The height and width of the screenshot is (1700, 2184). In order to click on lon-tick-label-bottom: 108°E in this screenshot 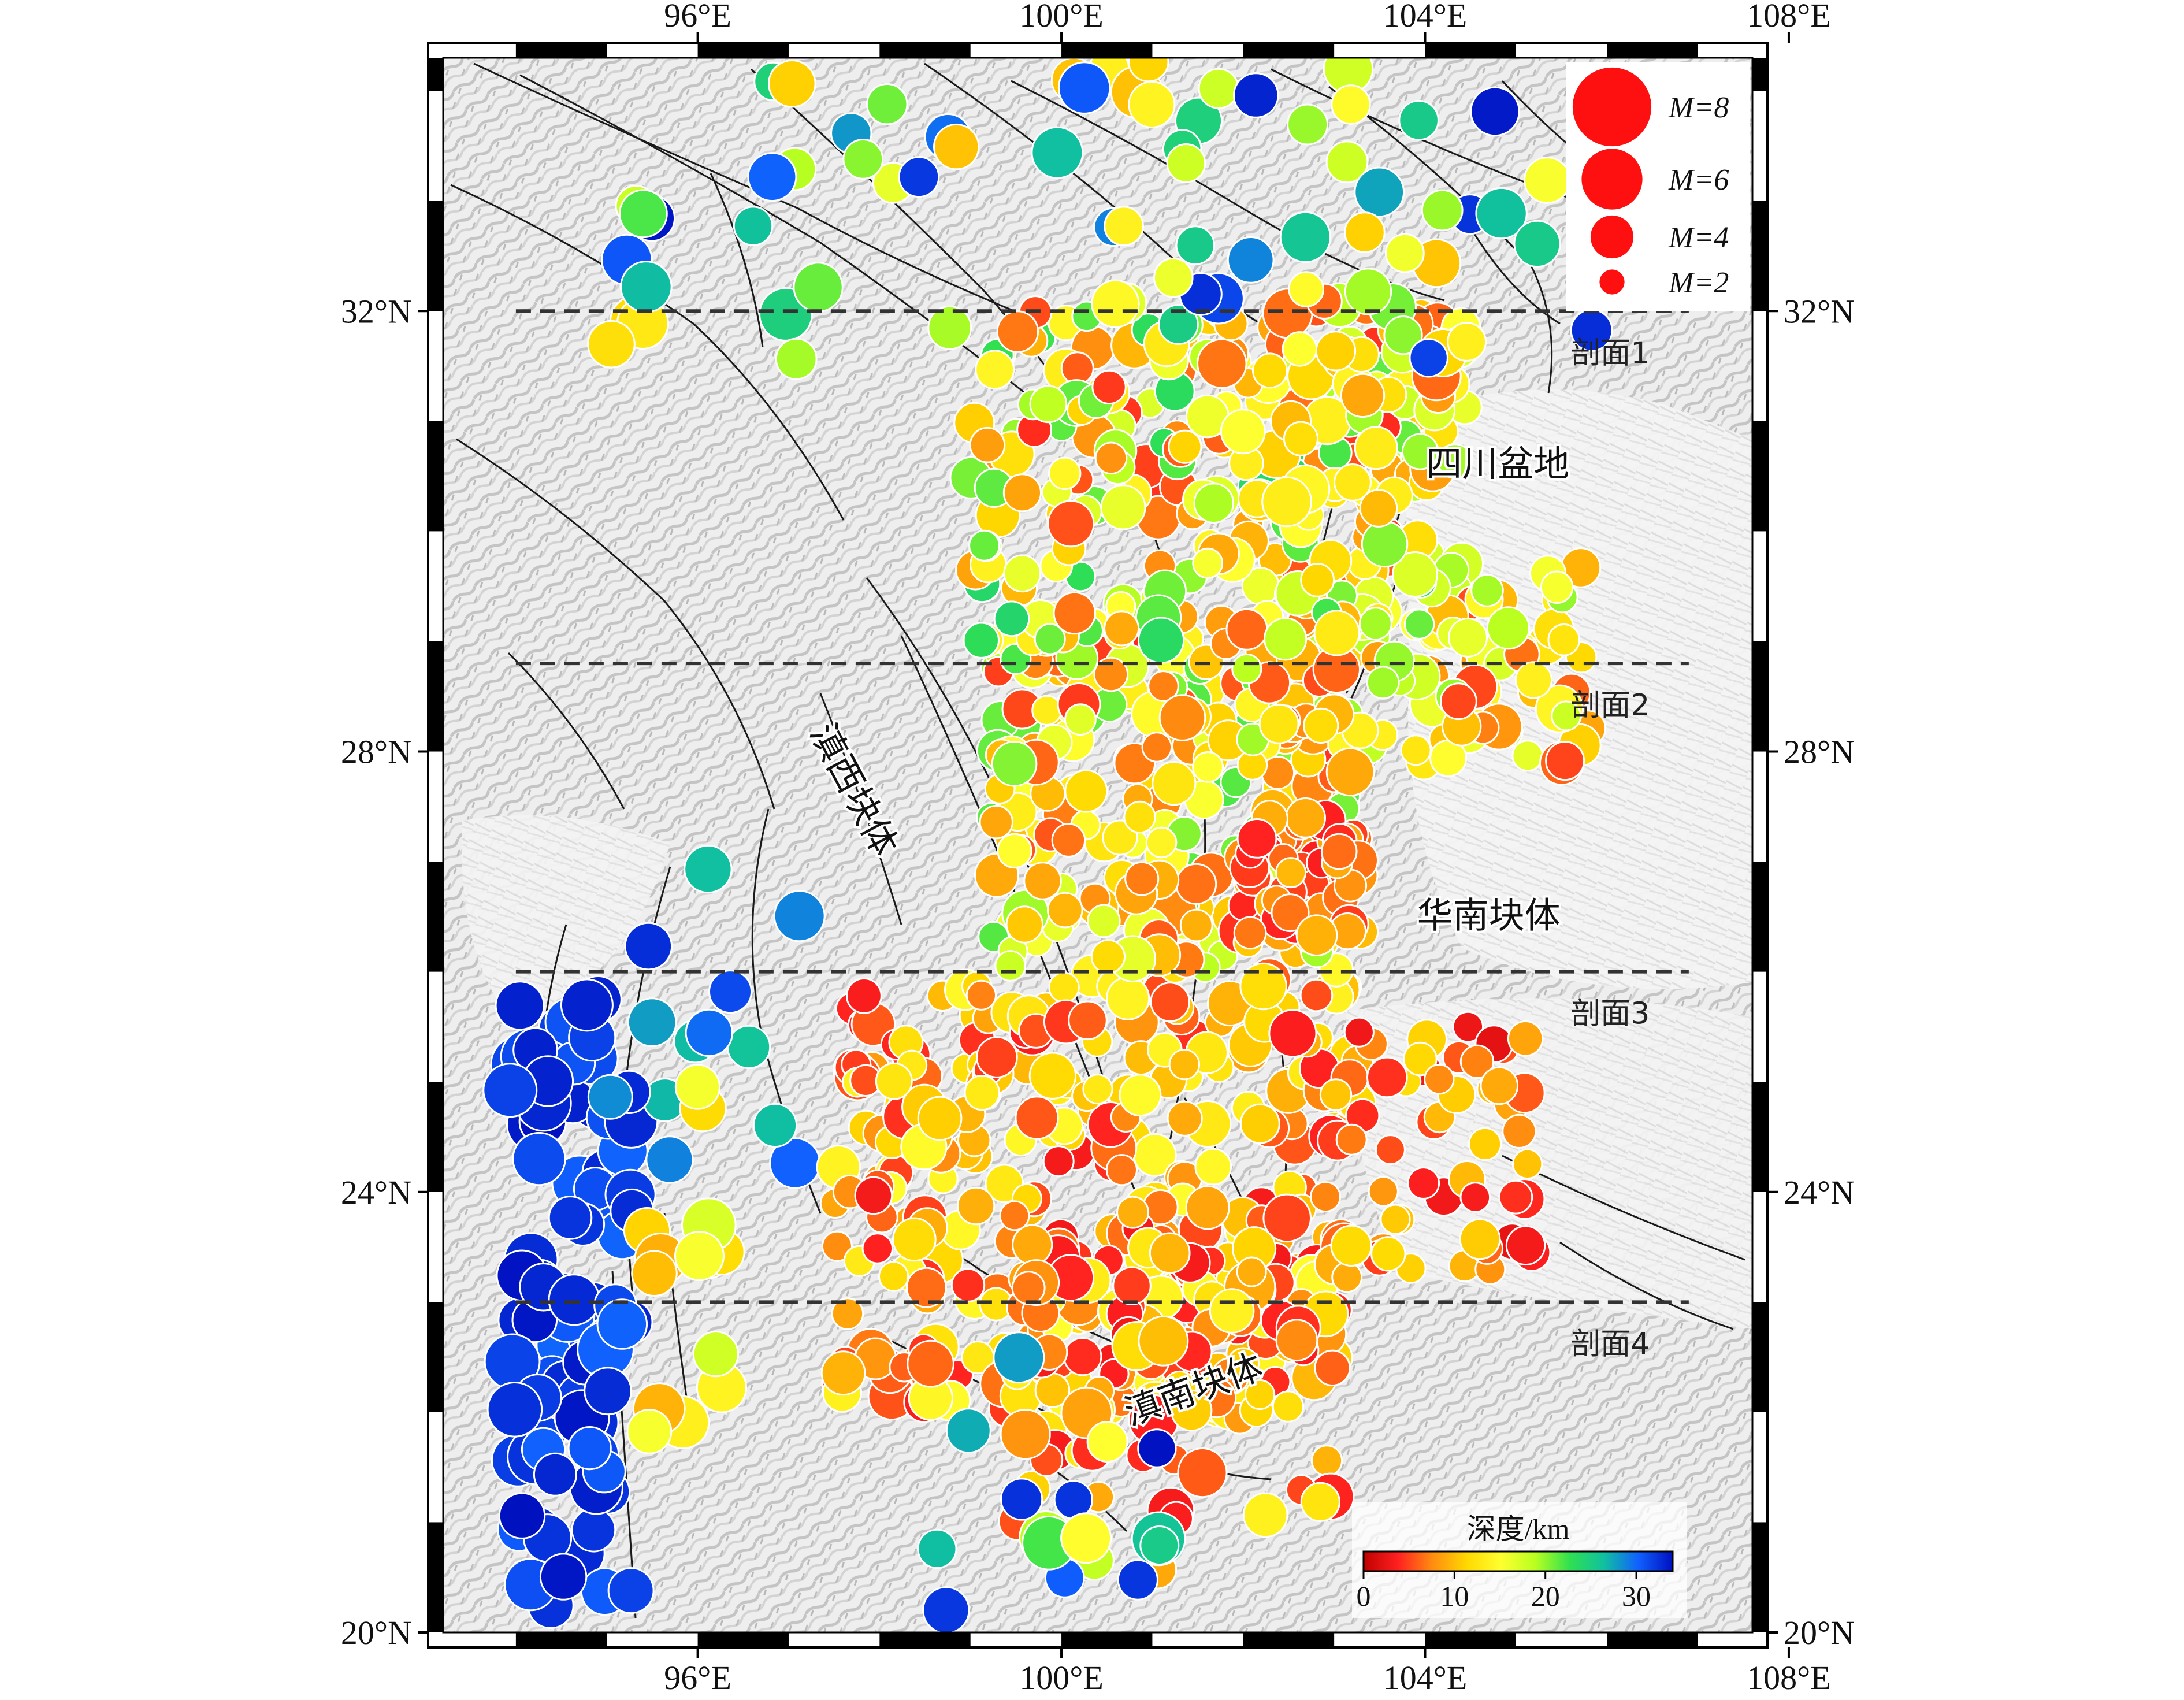, I will do `click(1789, 1678)`.